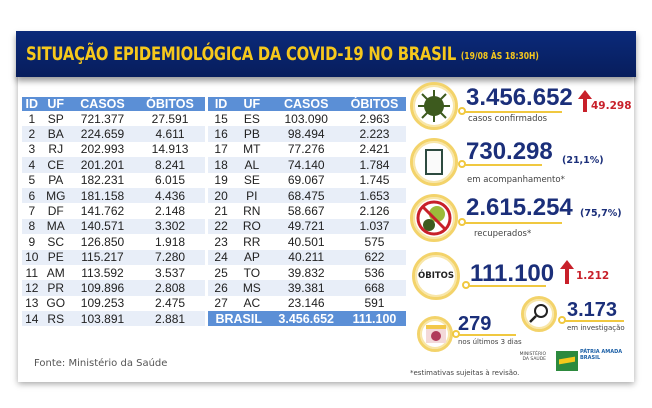 This screenshot has width=652, height=408. What do you see at coordinates (102, 257) in the screenshot?
I see `table-cell: 115.217` at bounding box center [102, 257].